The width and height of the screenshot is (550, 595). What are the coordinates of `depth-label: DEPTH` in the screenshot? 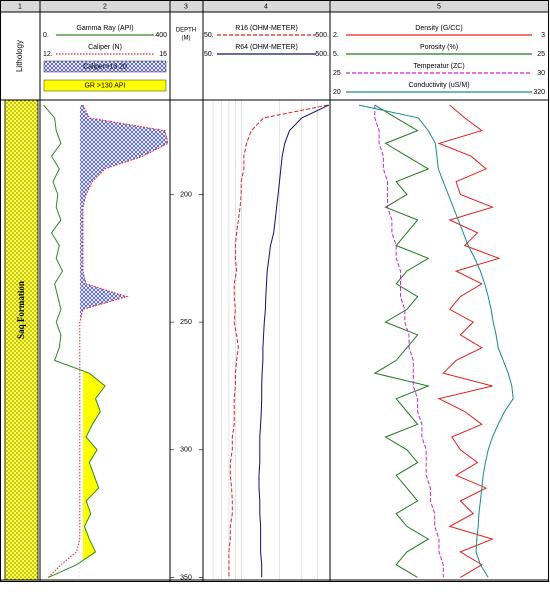 It's located at (186, 31).